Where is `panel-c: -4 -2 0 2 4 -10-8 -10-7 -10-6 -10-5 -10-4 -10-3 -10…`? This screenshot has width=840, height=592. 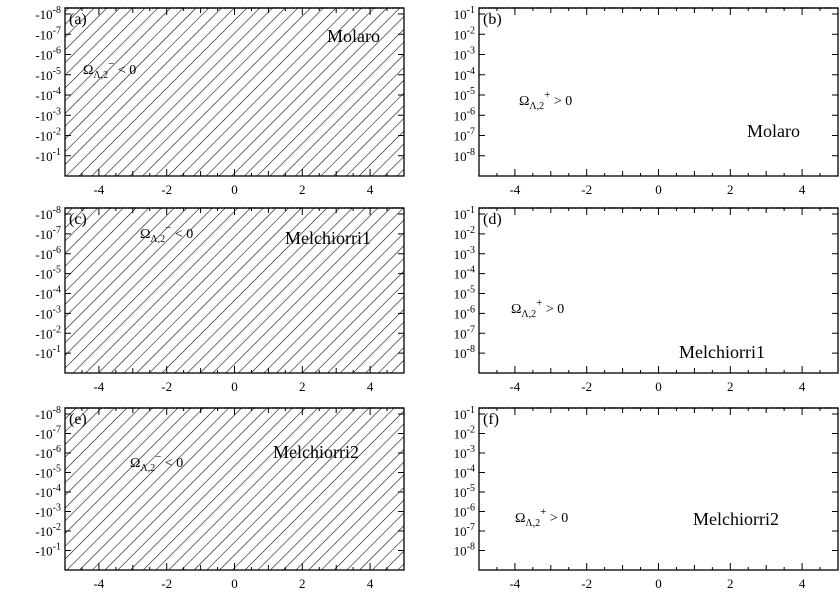
panel-c: -4 -2 0 2 4 -10-8 -10-7 -10-6 -10-5 -10-4 -10-3 -10… is located at coordinates (220, 299).